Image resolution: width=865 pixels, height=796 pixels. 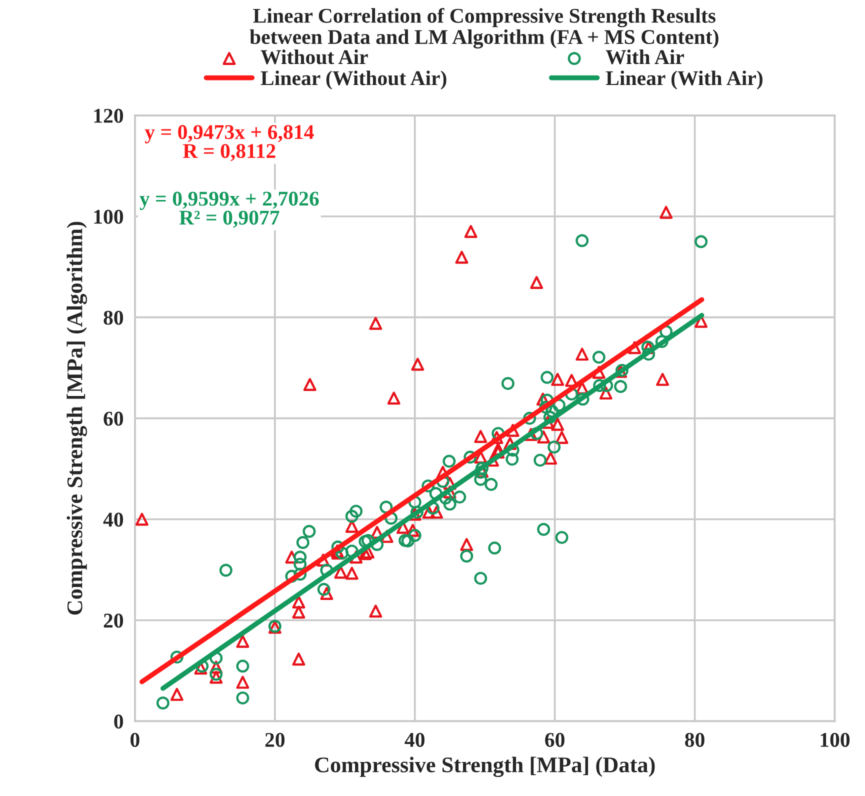 I want to click on y-tick-label: 100, so click(x=109, y=217).